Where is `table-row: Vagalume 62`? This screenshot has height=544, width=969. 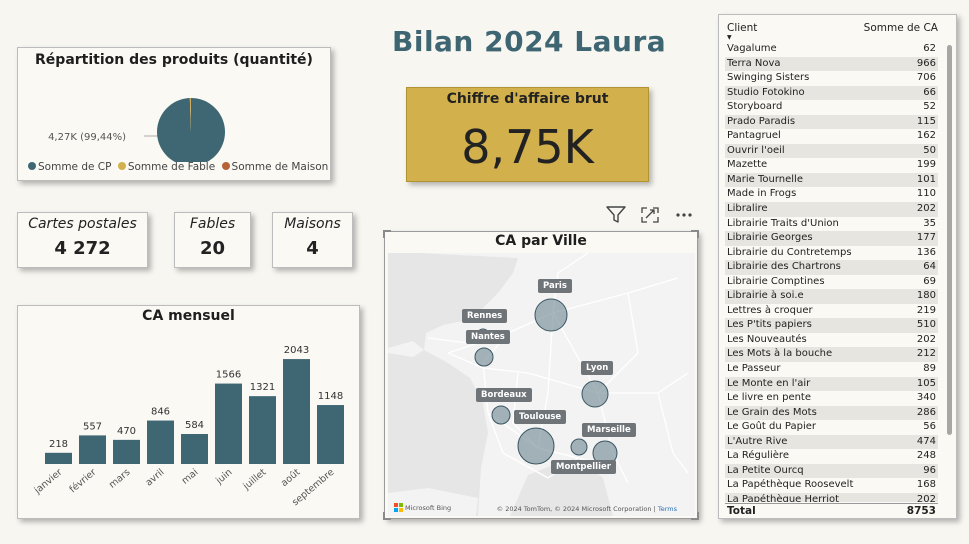
table-row: Vagalume 62 is located at coordinates (831, 49).